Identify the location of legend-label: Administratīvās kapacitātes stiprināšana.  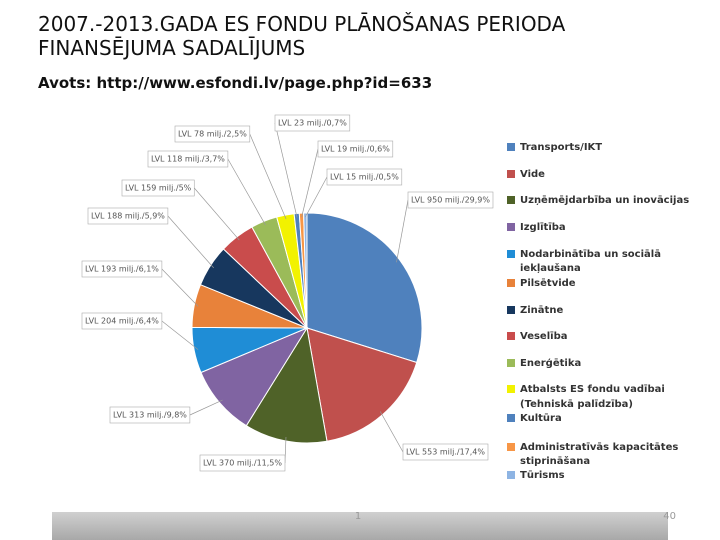
(599, 454).